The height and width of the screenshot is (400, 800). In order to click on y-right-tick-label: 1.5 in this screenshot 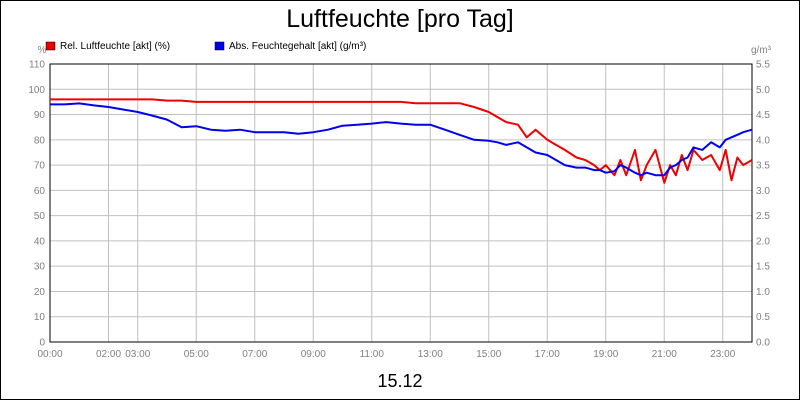, I will do `click(763, 267)`.